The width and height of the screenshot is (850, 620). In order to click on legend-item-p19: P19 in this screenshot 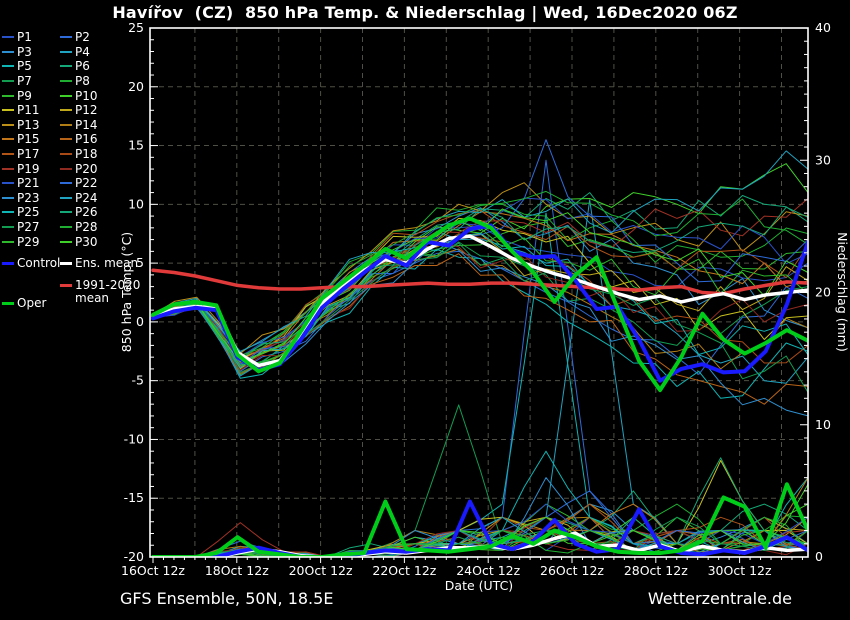, I will do `click(31, 169)`.